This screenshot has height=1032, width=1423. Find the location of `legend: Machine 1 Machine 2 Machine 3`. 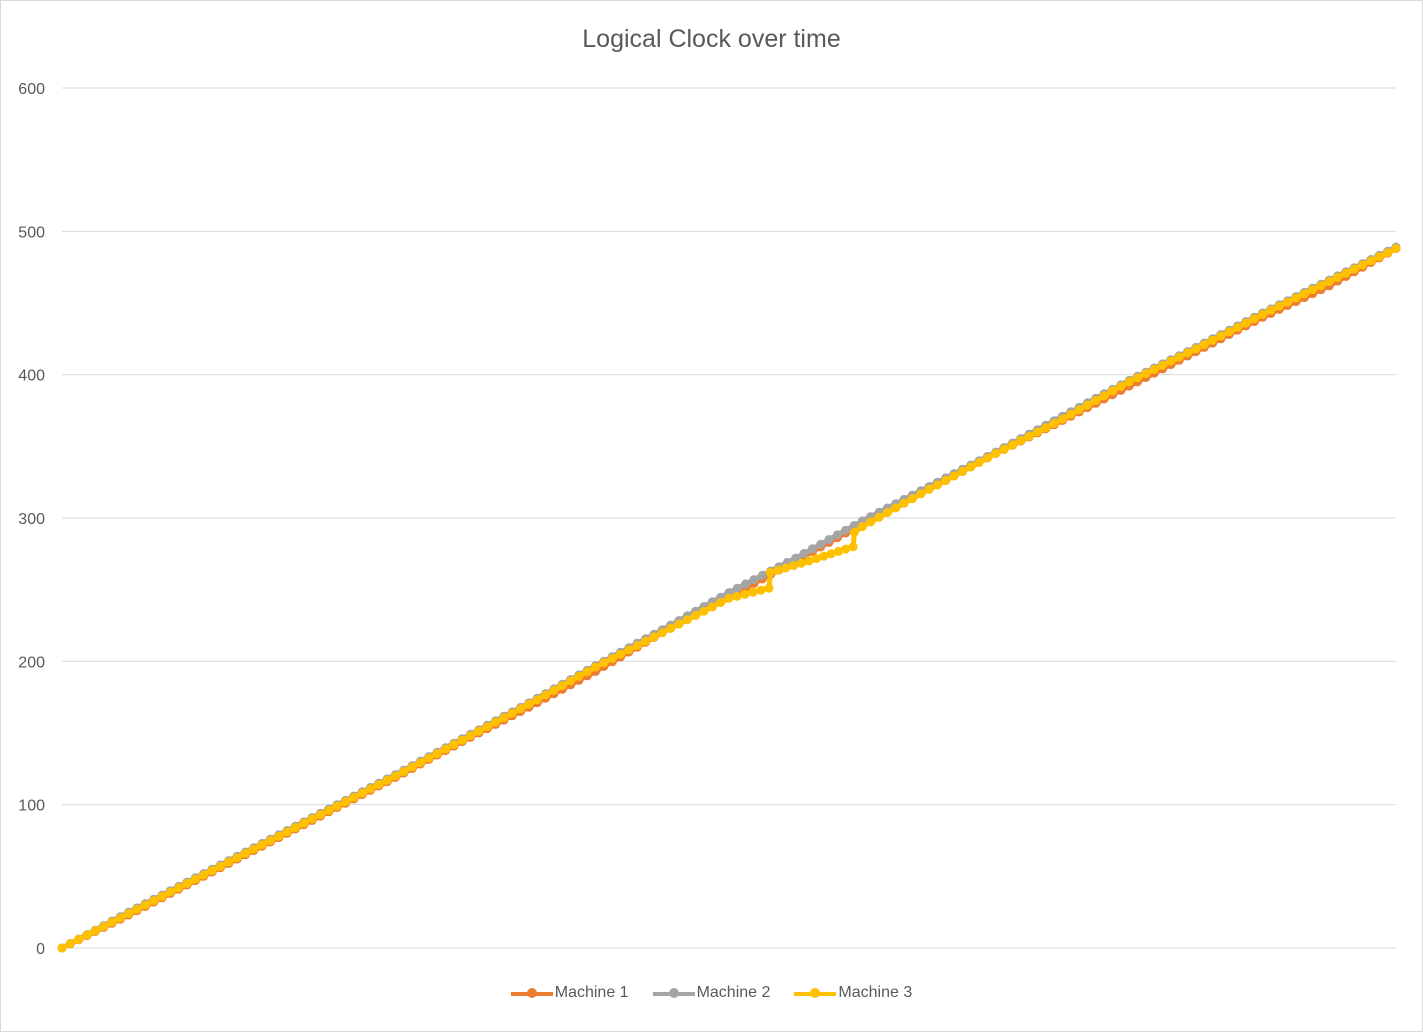

legend: Machine 1 Machine 2 Machine 3 is located at coordinates (711, 993).